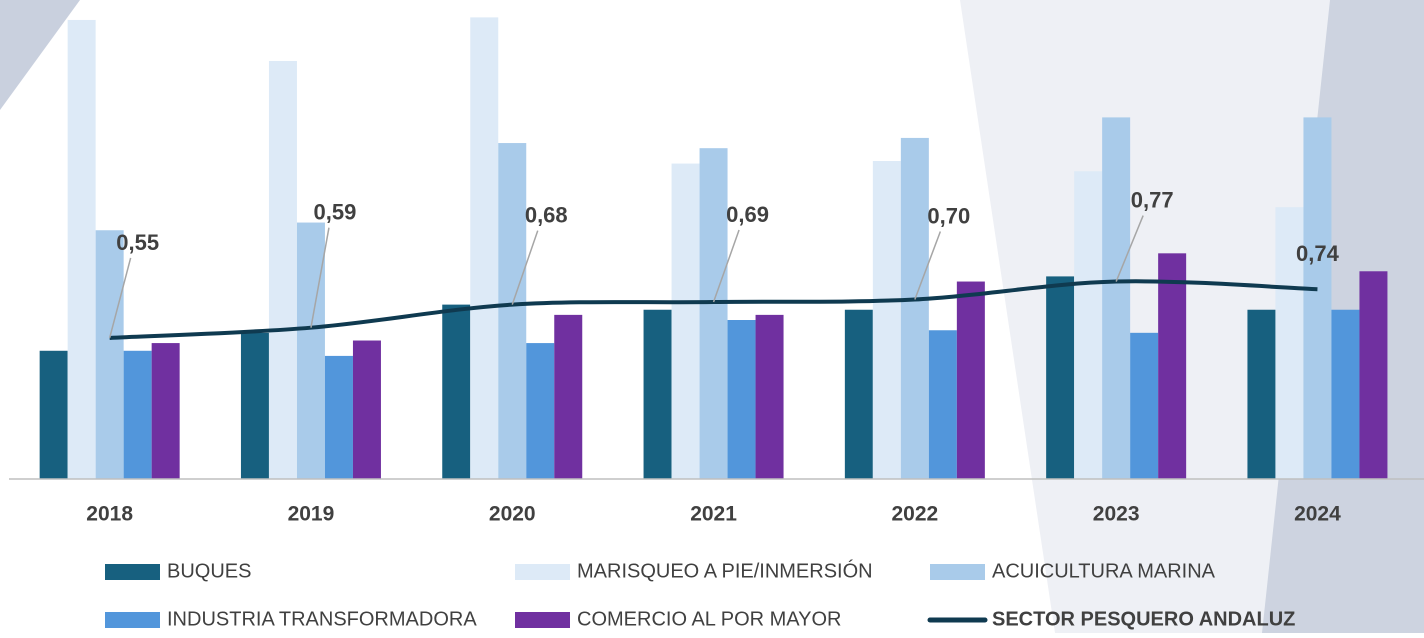  Describe the element at coordinates (1318, 253) in the screenshot. I see `data-label: 0,74` at that location.